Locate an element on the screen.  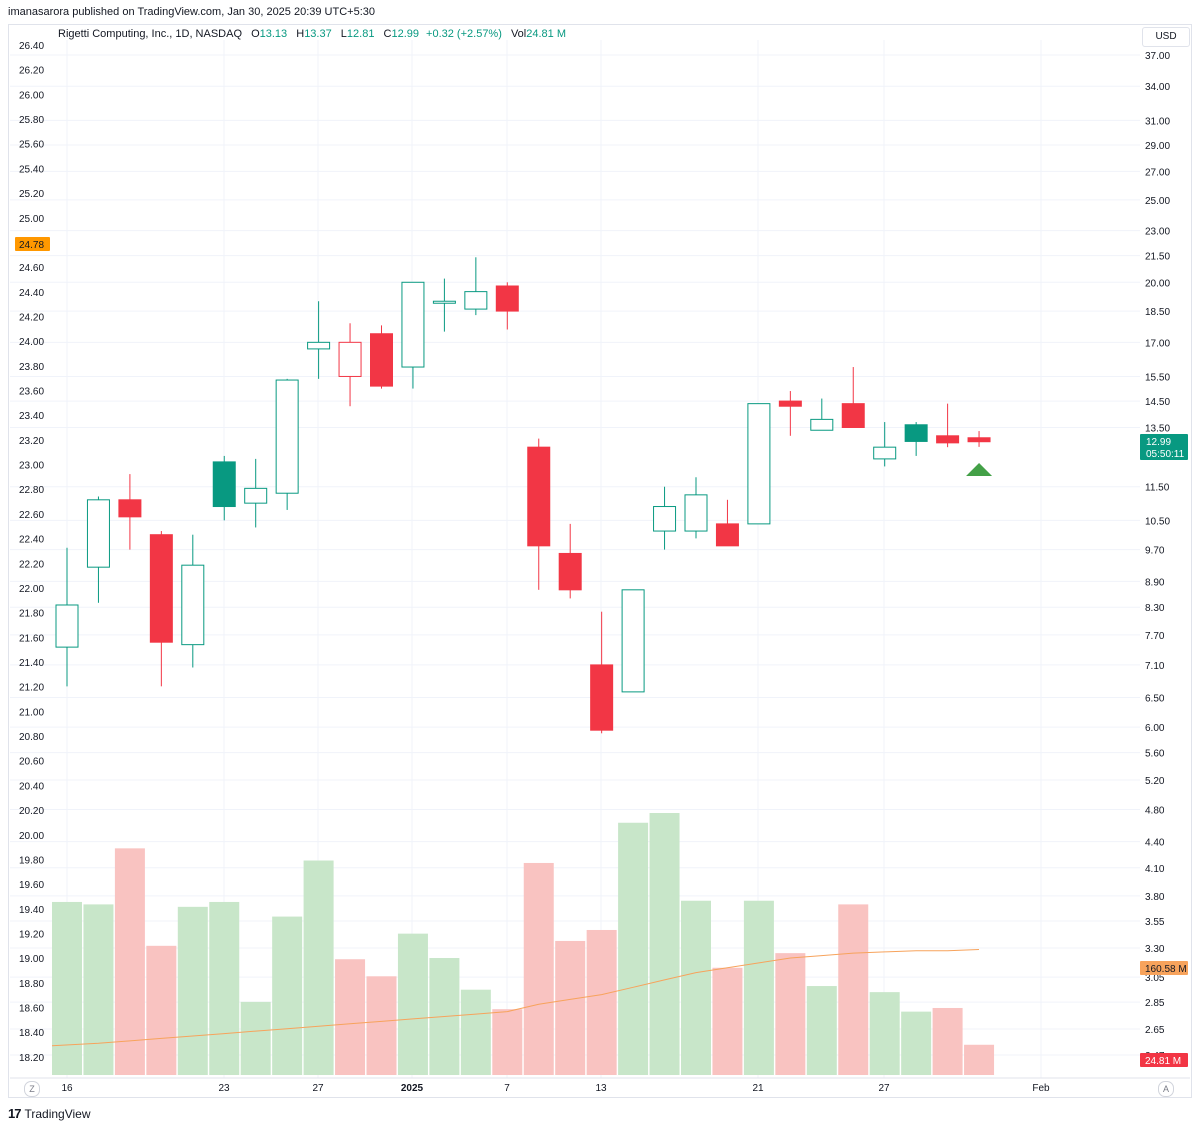
open-label: O is located at coordinates (255, 34).